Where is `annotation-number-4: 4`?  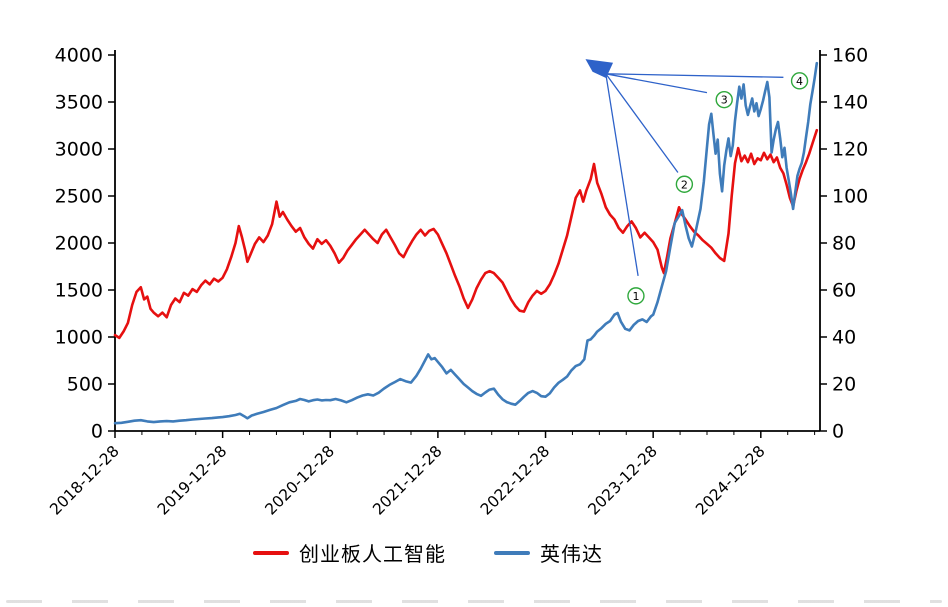
annotation-number-4: 4 is located at coordinates (799, 81).